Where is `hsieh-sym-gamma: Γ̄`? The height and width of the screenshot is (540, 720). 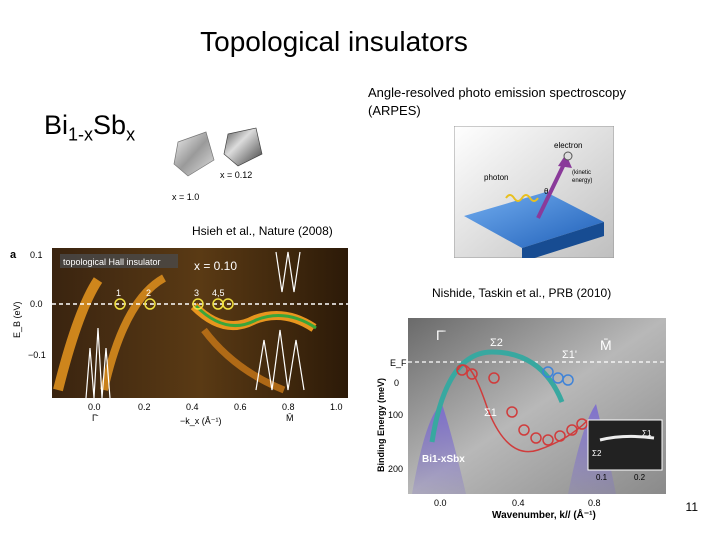 hsieh-sym-gamma: Γ̄ is located at coordinates (95, 418).